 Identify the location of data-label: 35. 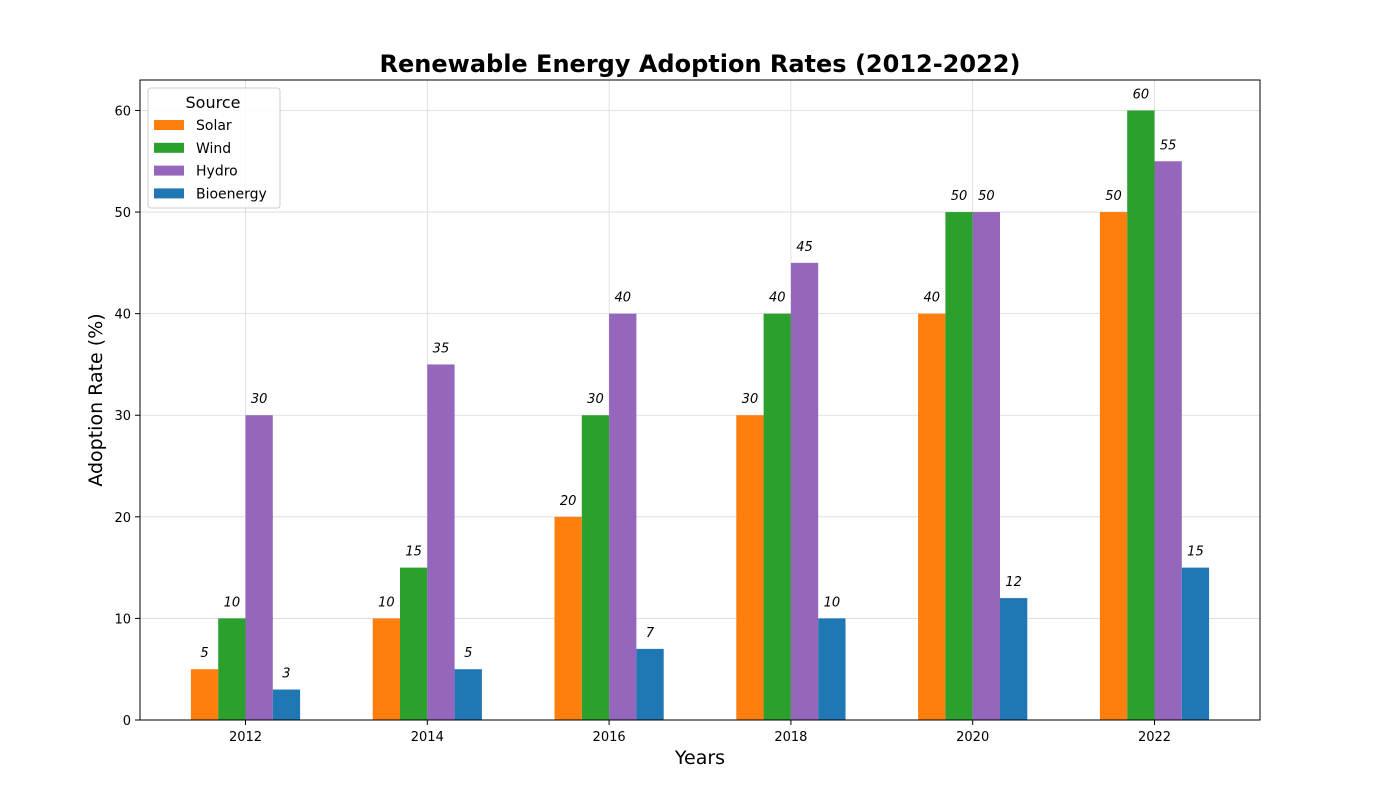
(441, 348).